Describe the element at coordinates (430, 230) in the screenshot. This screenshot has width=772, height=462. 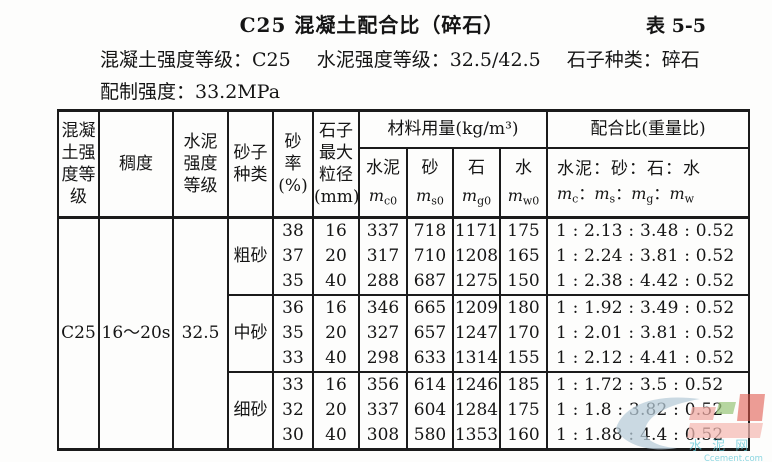
I see `cell-sand: 718` at that location.